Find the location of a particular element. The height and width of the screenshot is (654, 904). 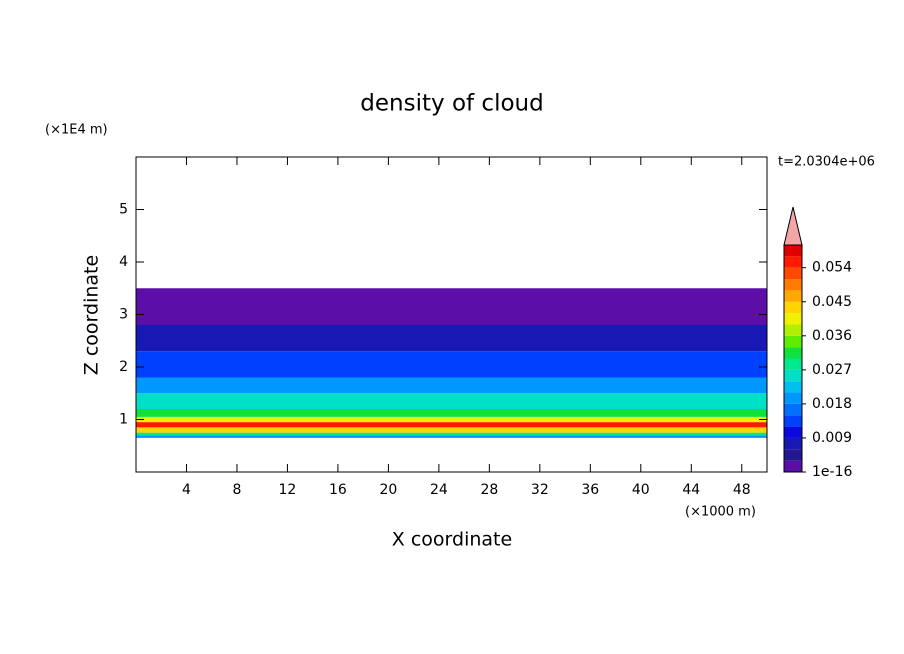

y-unit: (×1E4 m) is located at coordinates (76, 130).